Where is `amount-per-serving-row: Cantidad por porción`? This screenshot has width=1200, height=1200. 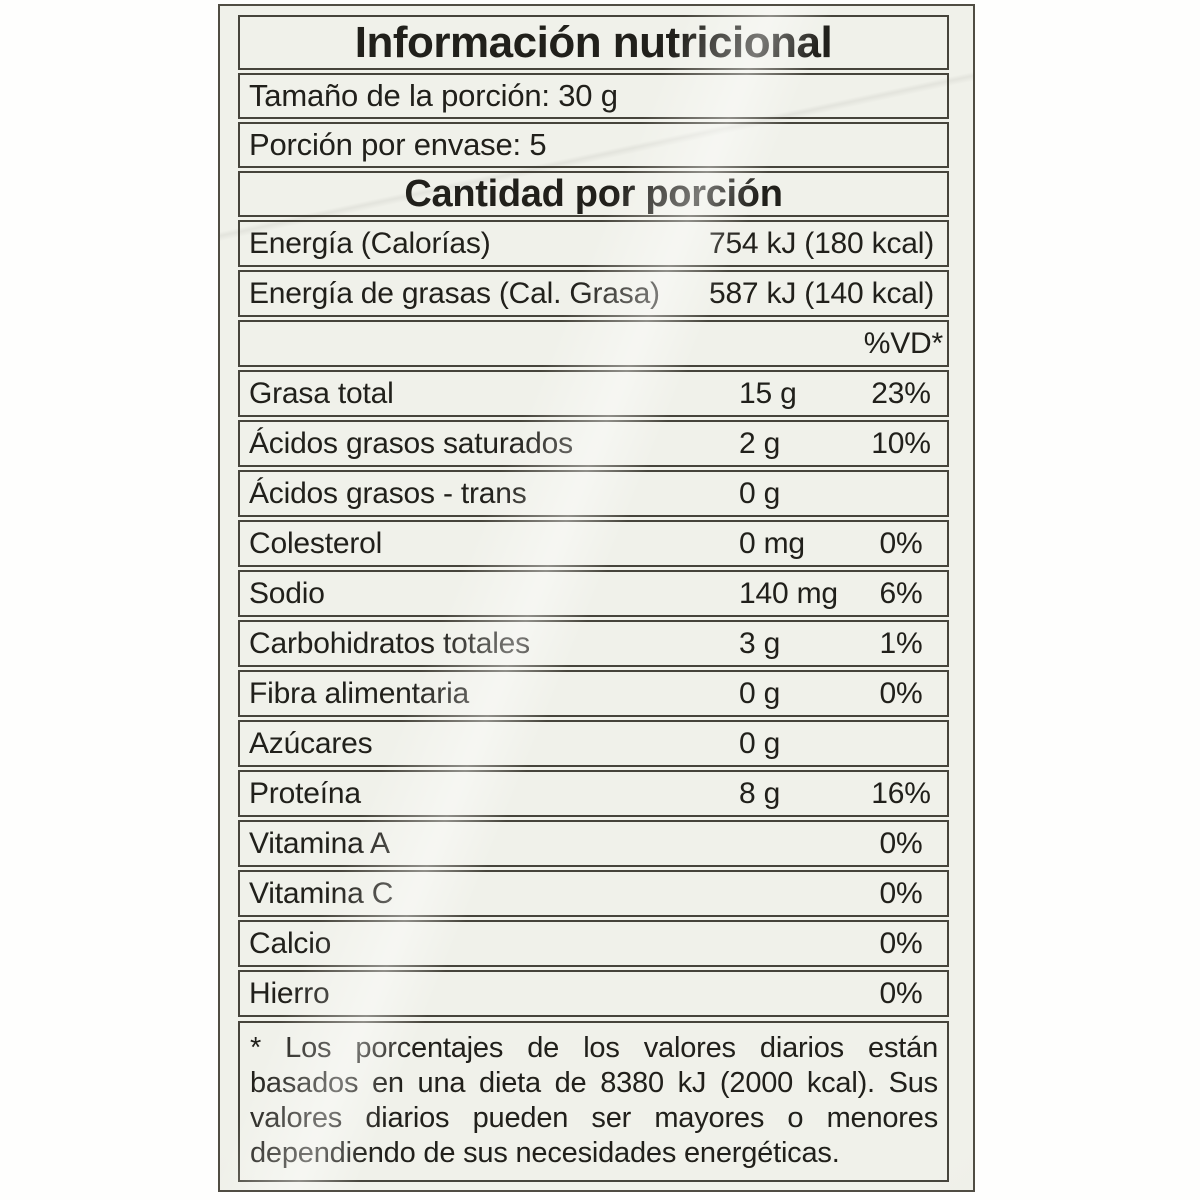
amount-per-serving-row: Cantidad por porción is located at coordinates (593, 194).